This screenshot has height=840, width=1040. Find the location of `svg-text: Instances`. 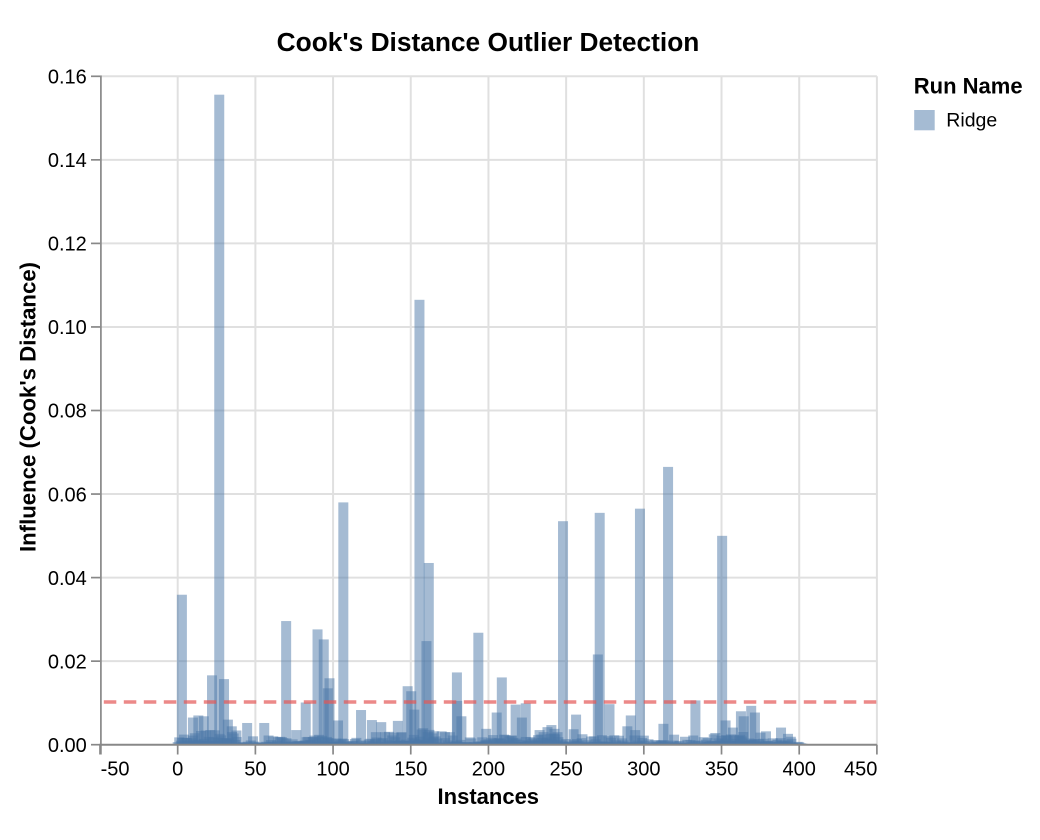

svg-text: Instances is located at coordinates (489, 796).